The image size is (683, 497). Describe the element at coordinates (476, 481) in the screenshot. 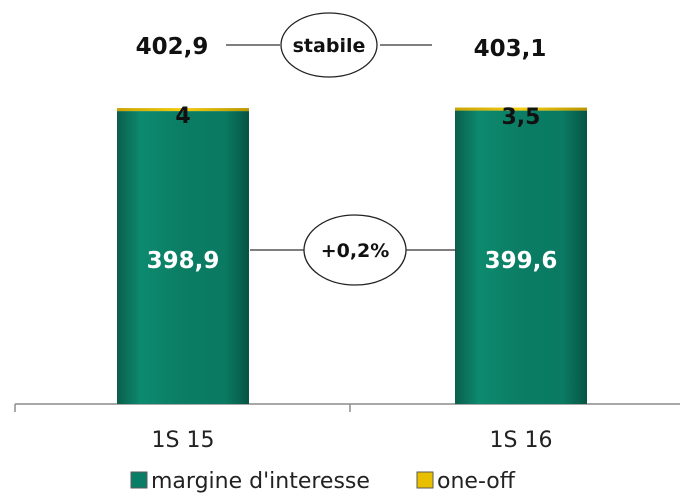

I see `legend-label-one-off: one-off` at that location.